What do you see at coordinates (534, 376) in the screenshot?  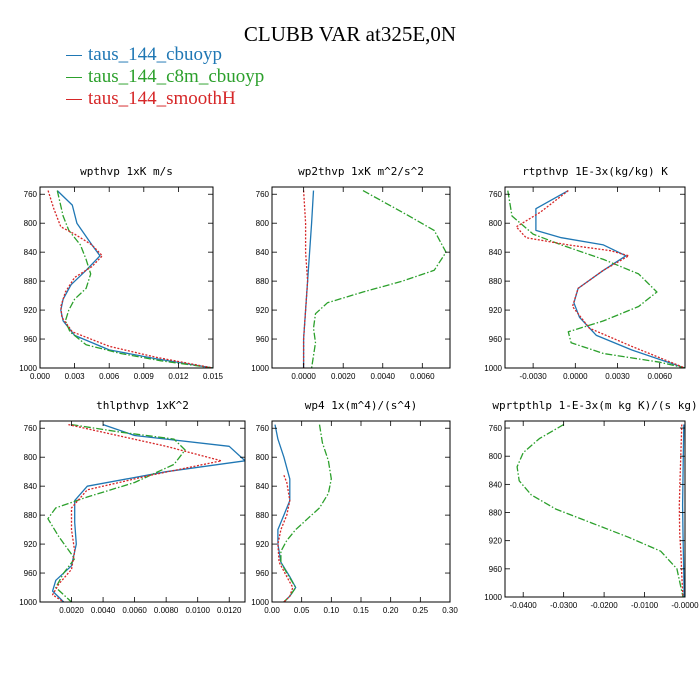 I see `x-tick-label: -0.0030` at bounding box center [534, 376].